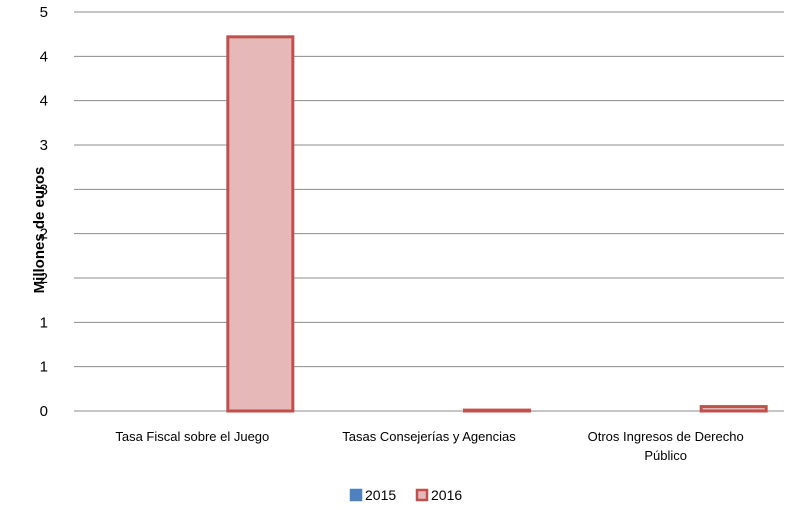 The image size is (792, 510). I want to click on legend-label: 2016, so click(446, 495).